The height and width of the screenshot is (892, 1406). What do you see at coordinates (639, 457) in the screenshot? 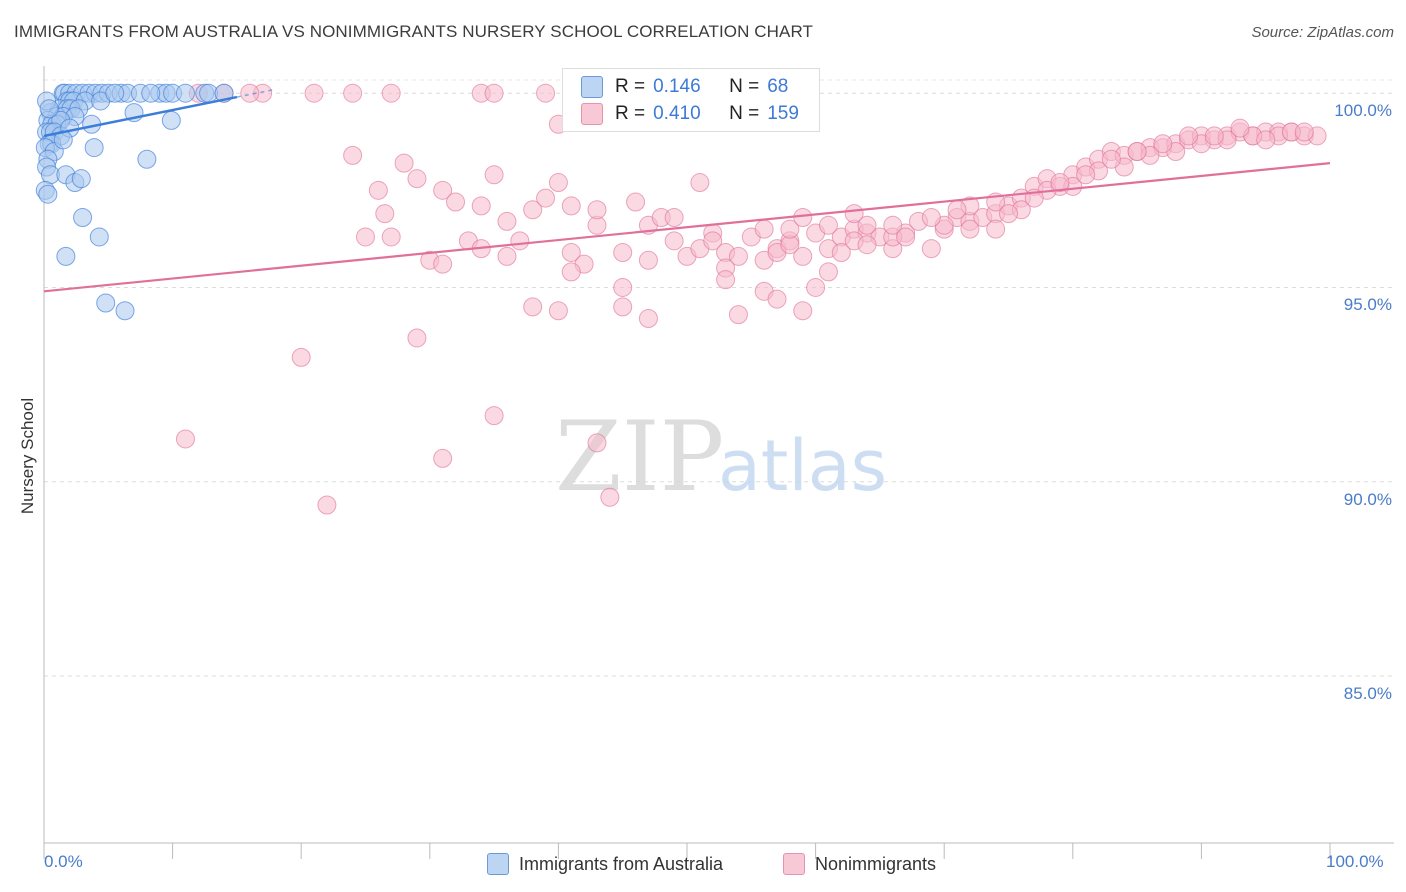
I see `watermark-zip: ZIP` at bounding box center [639, 457].